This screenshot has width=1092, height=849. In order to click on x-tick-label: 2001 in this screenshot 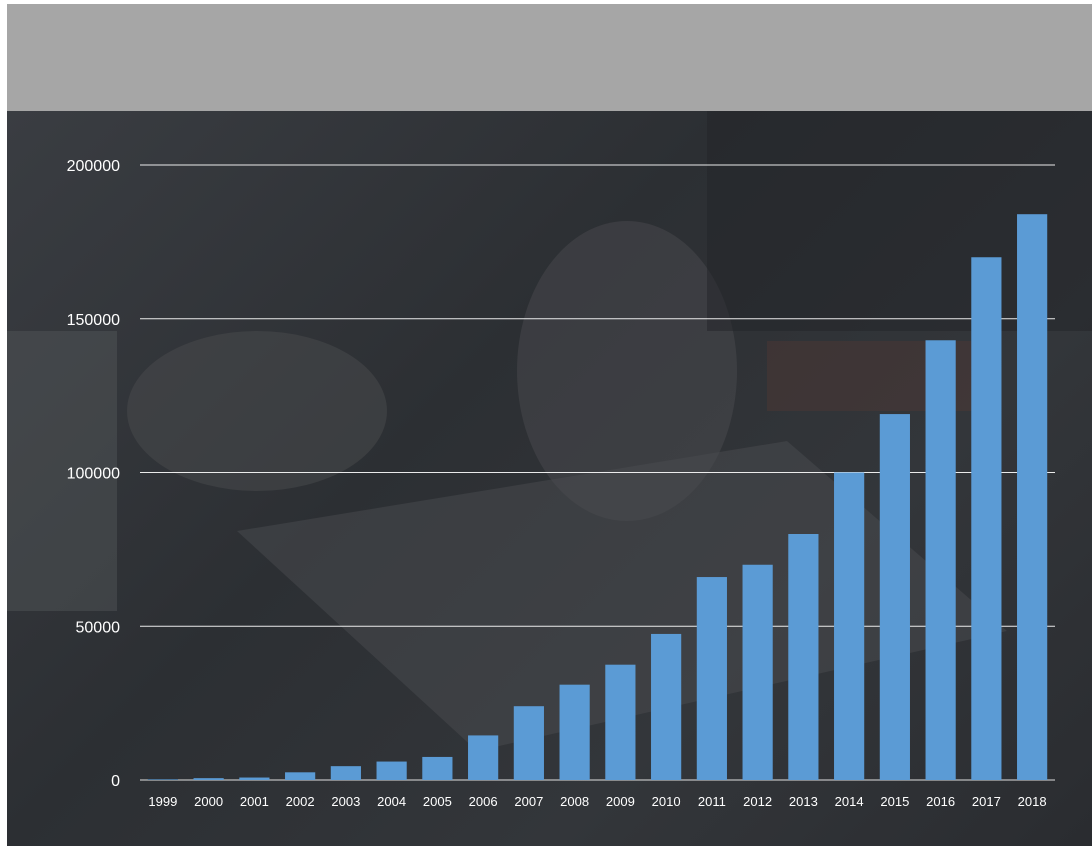, I will do `click(254, 801)`.